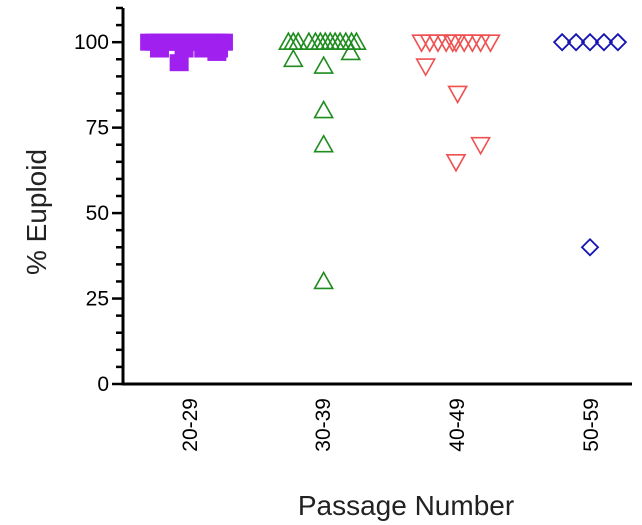 The height and width of the screenshot is (525, 642). Describe the element at coordinates (91, 42) in the screenshot. I see `y-tick-label: 100` at that location.